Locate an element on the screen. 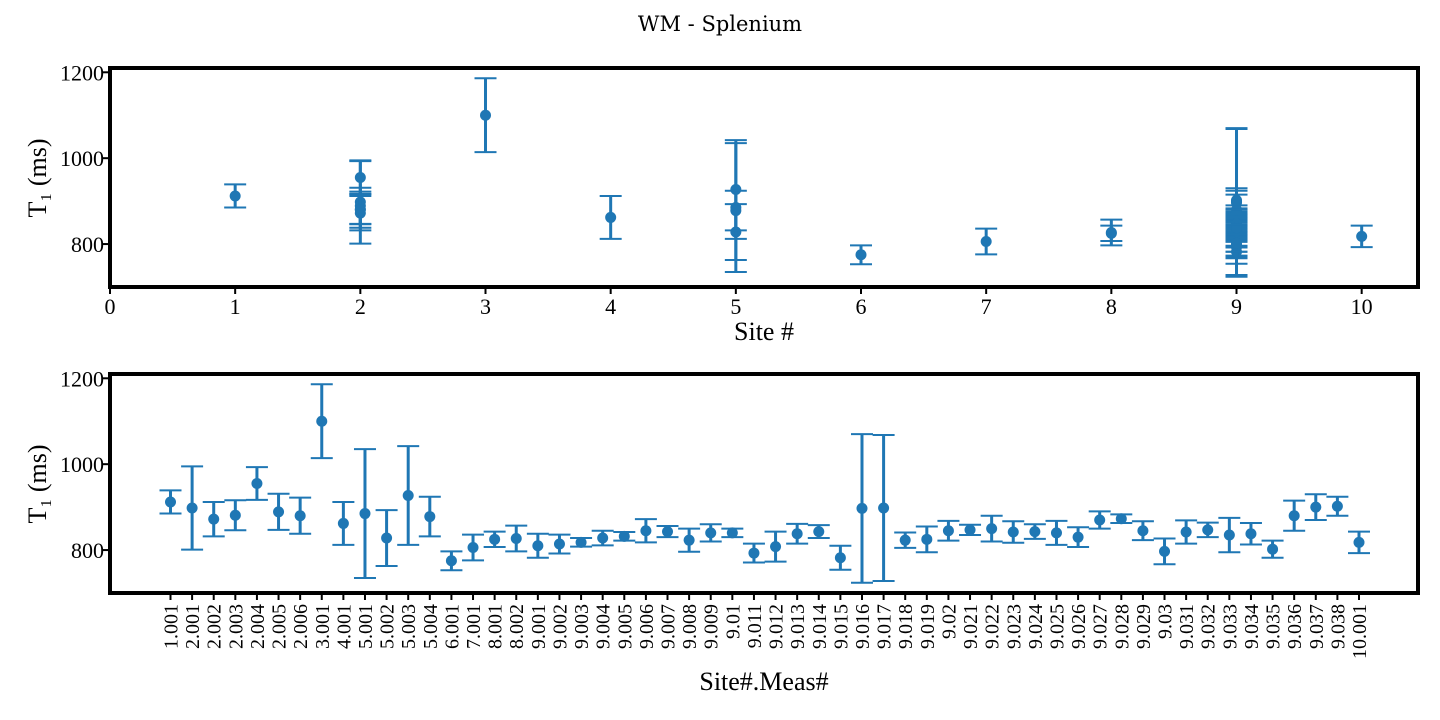  x-tick-label: 2.003 is located at coordinates (236, 626).